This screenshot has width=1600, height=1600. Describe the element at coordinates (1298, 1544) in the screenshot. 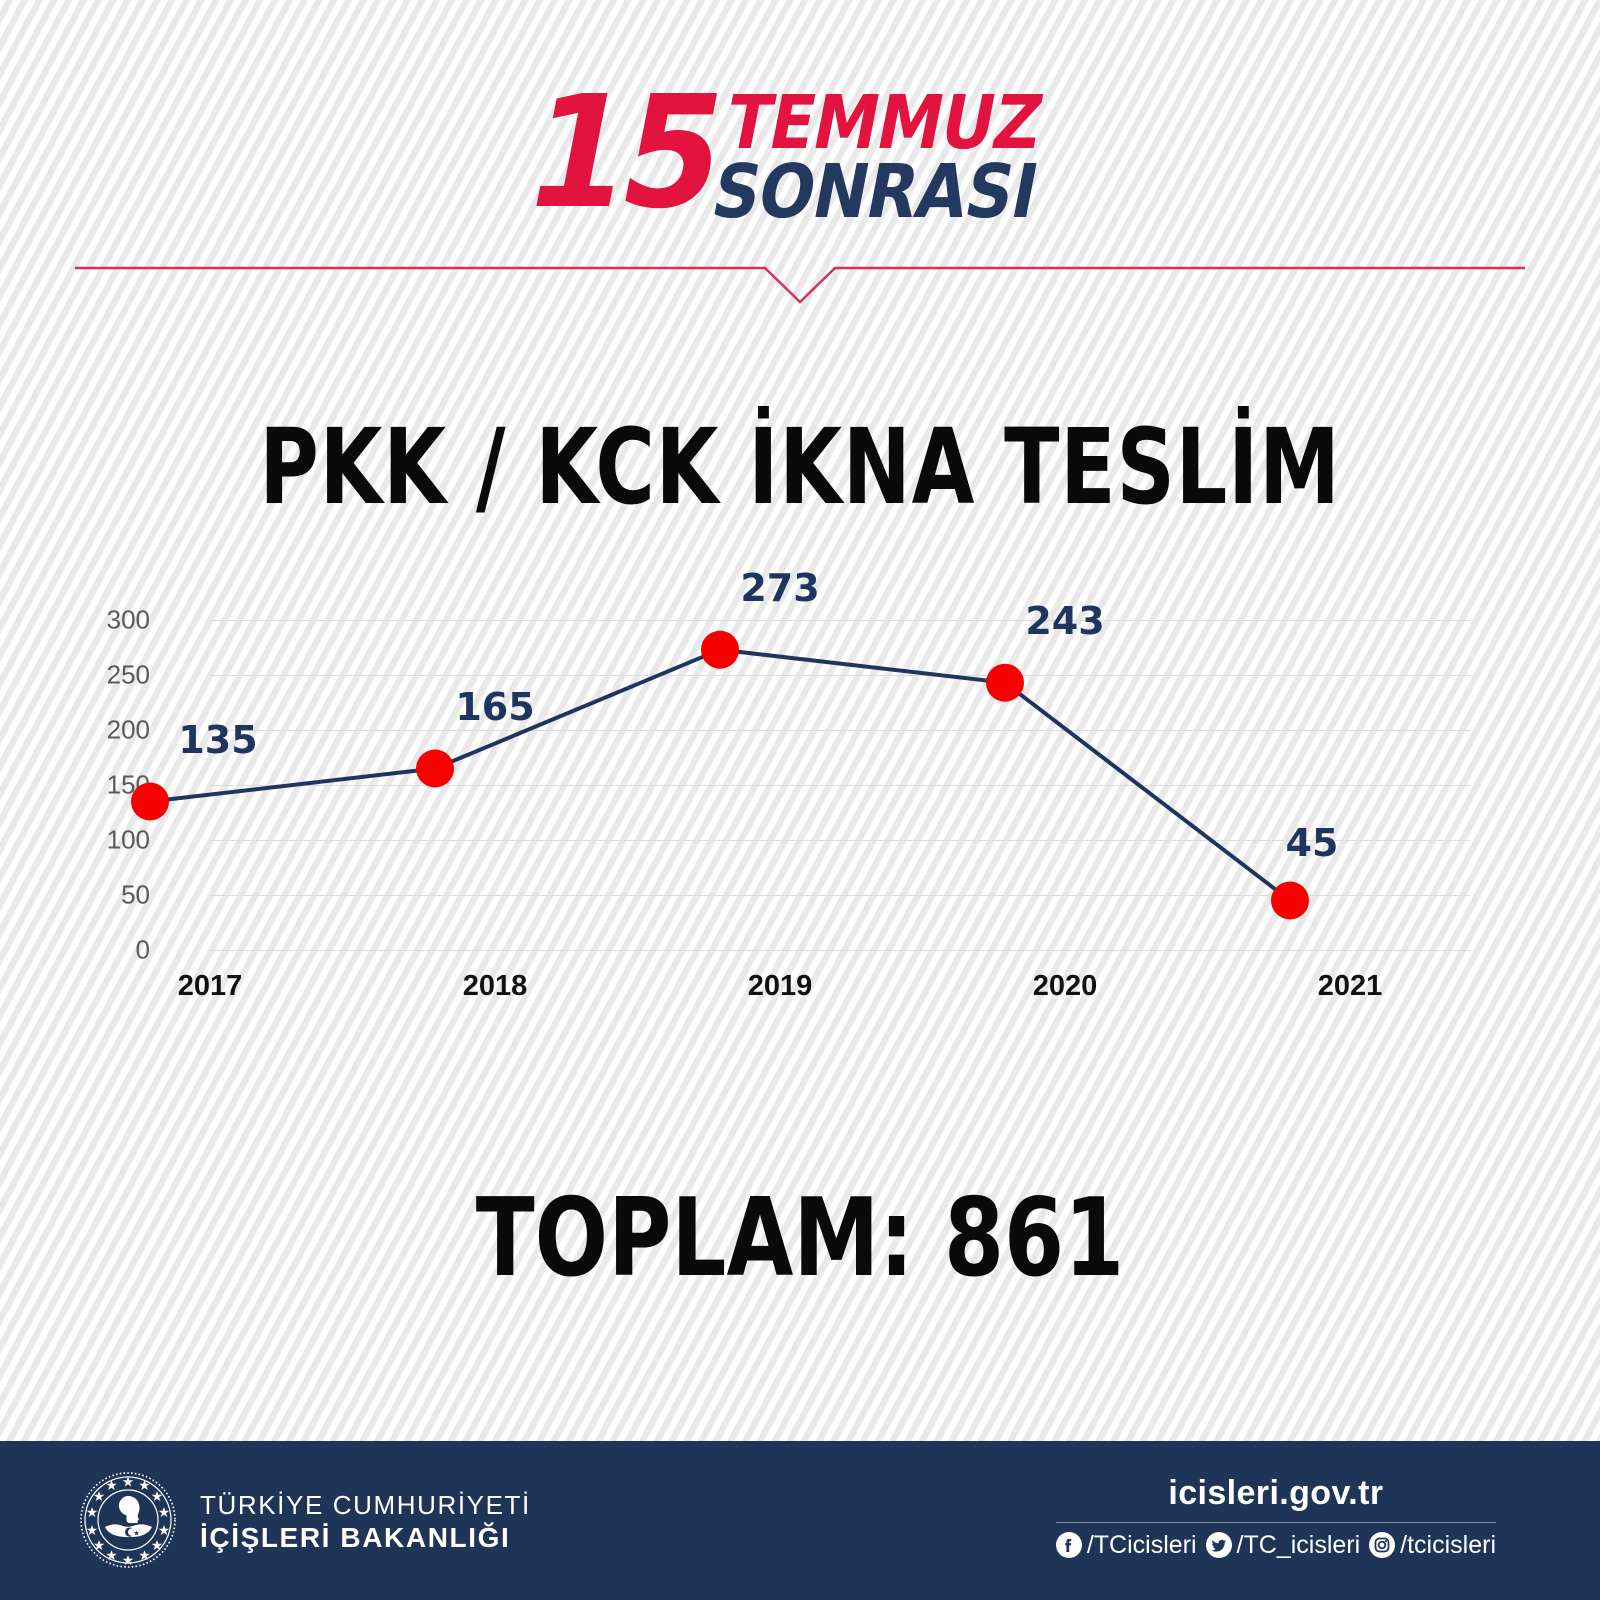

I see `social-handle: /TC_icisleri` at that location.